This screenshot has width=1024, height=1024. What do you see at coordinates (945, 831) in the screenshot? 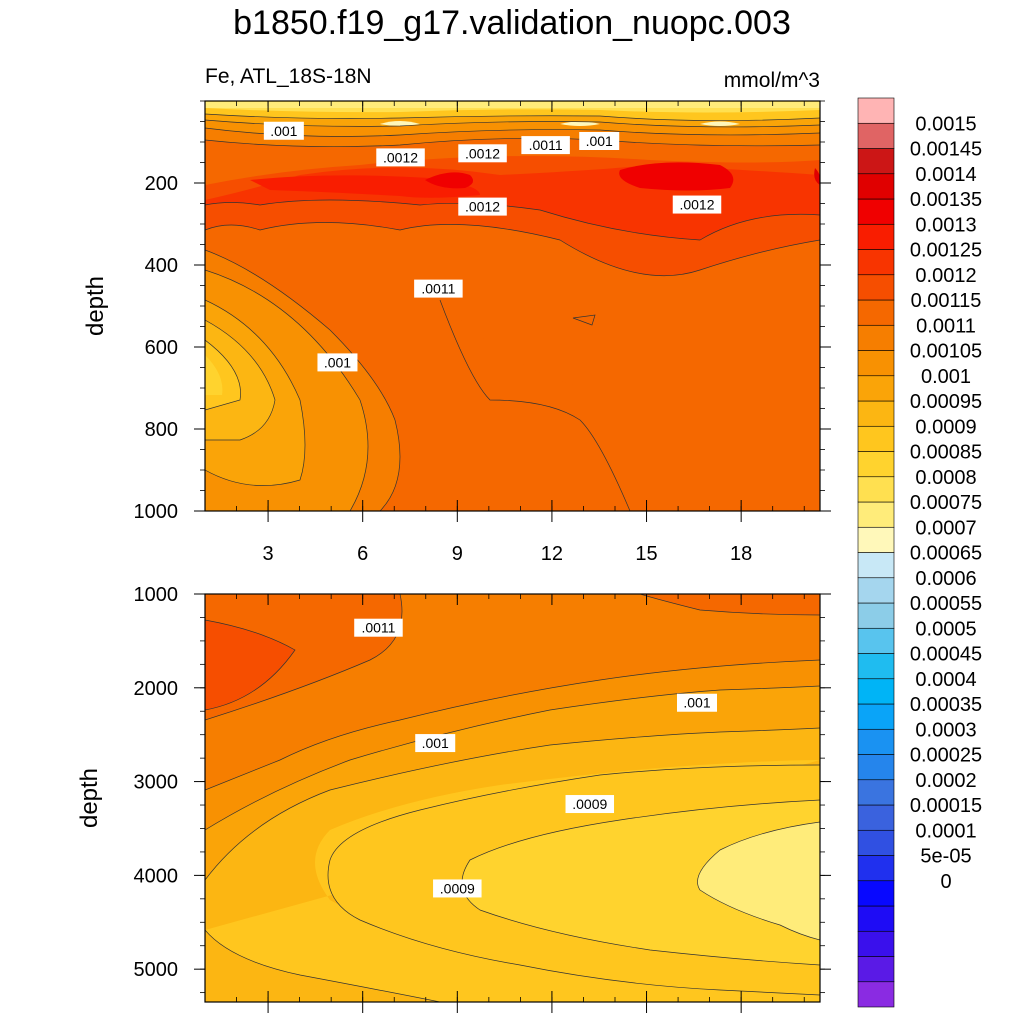
I see `colorbar-label: 0.0001` at bounding box center [945, 831].